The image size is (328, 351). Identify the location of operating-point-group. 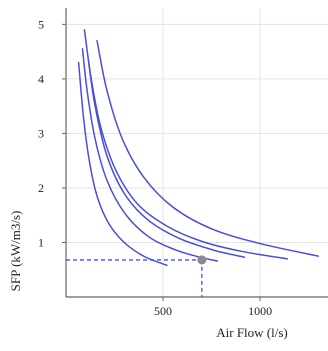
(136, 276).